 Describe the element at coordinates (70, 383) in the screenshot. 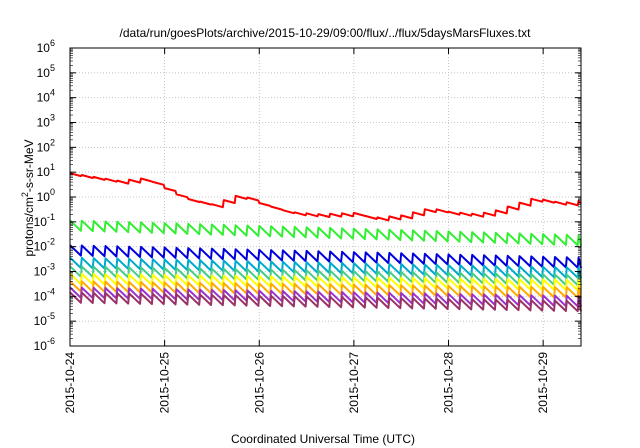

I see `x-tick-label: 2015-10-24` at that location.